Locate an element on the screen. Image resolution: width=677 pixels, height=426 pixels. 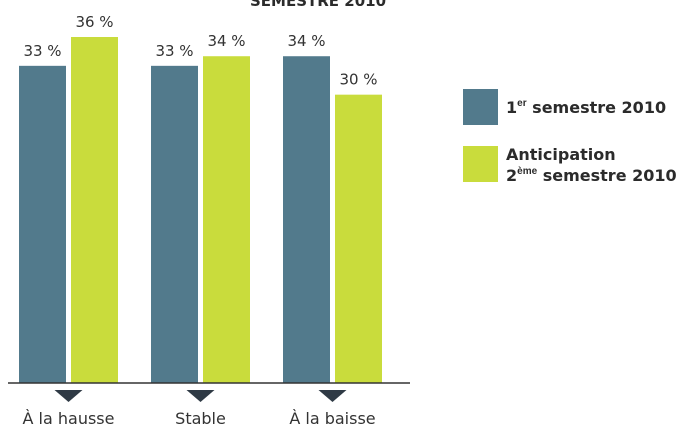
legend-1-sup: er is located at coordinates (522, 103).